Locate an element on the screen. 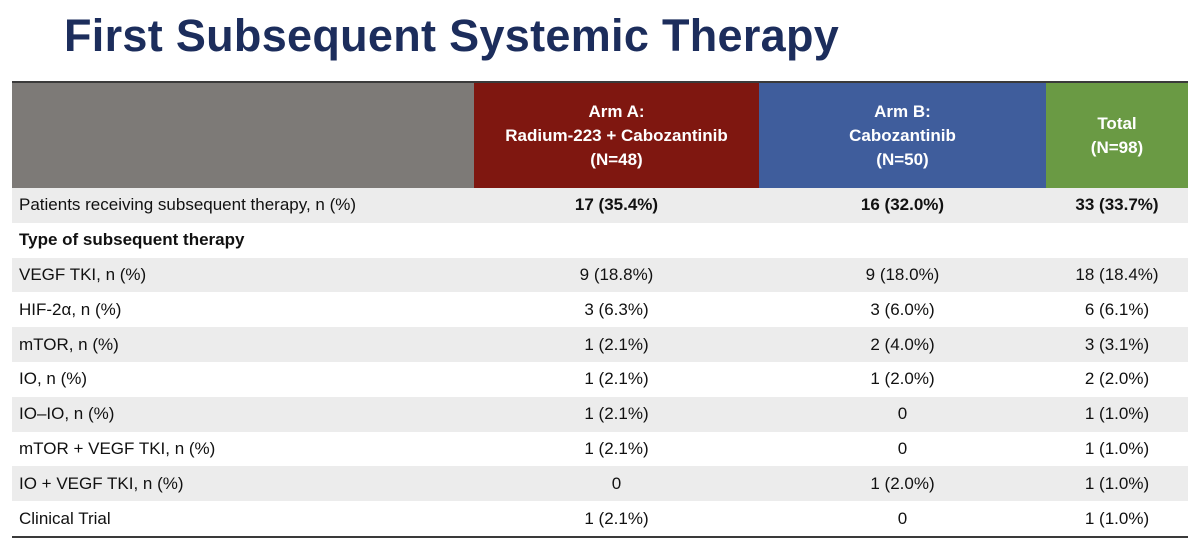 The height and width of the screenshot is (540, 1200). header-arm-b-line3: (N=50) is located at coordinates (902, 159).